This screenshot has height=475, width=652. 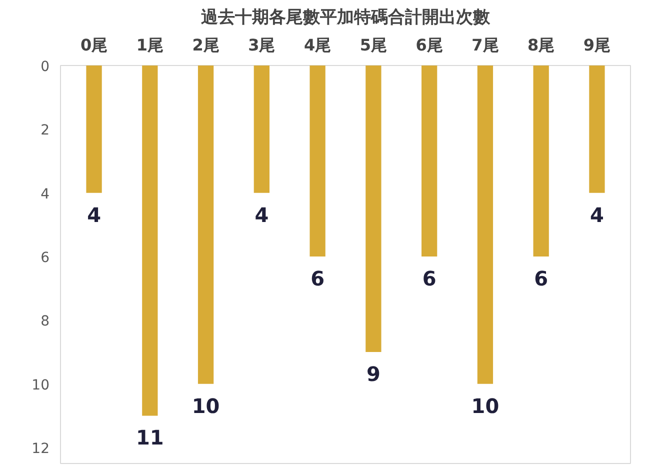 I want to click on data-label: 11, so click(x=150, y=438).